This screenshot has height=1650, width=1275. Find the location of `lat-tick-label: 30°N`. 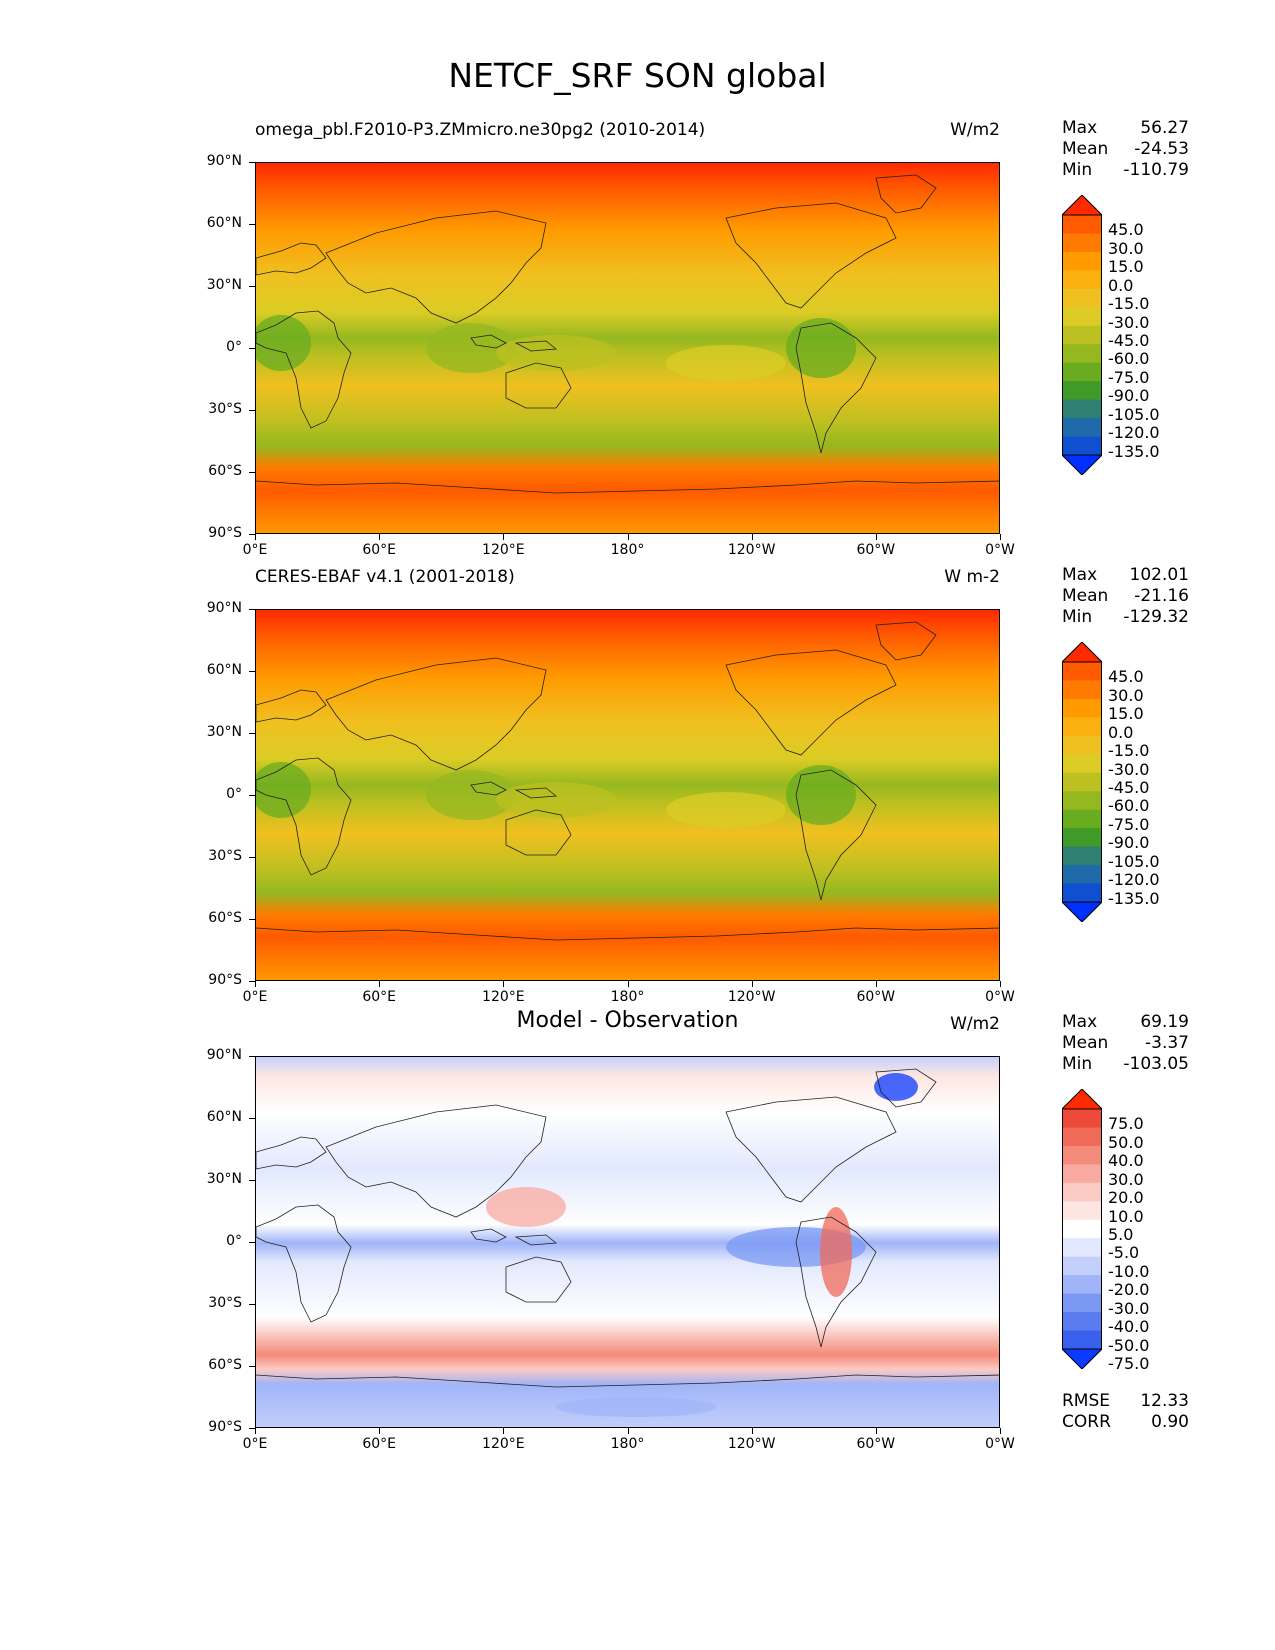

lat-tick-label: 30°N is located at coordinates (224, 1179).